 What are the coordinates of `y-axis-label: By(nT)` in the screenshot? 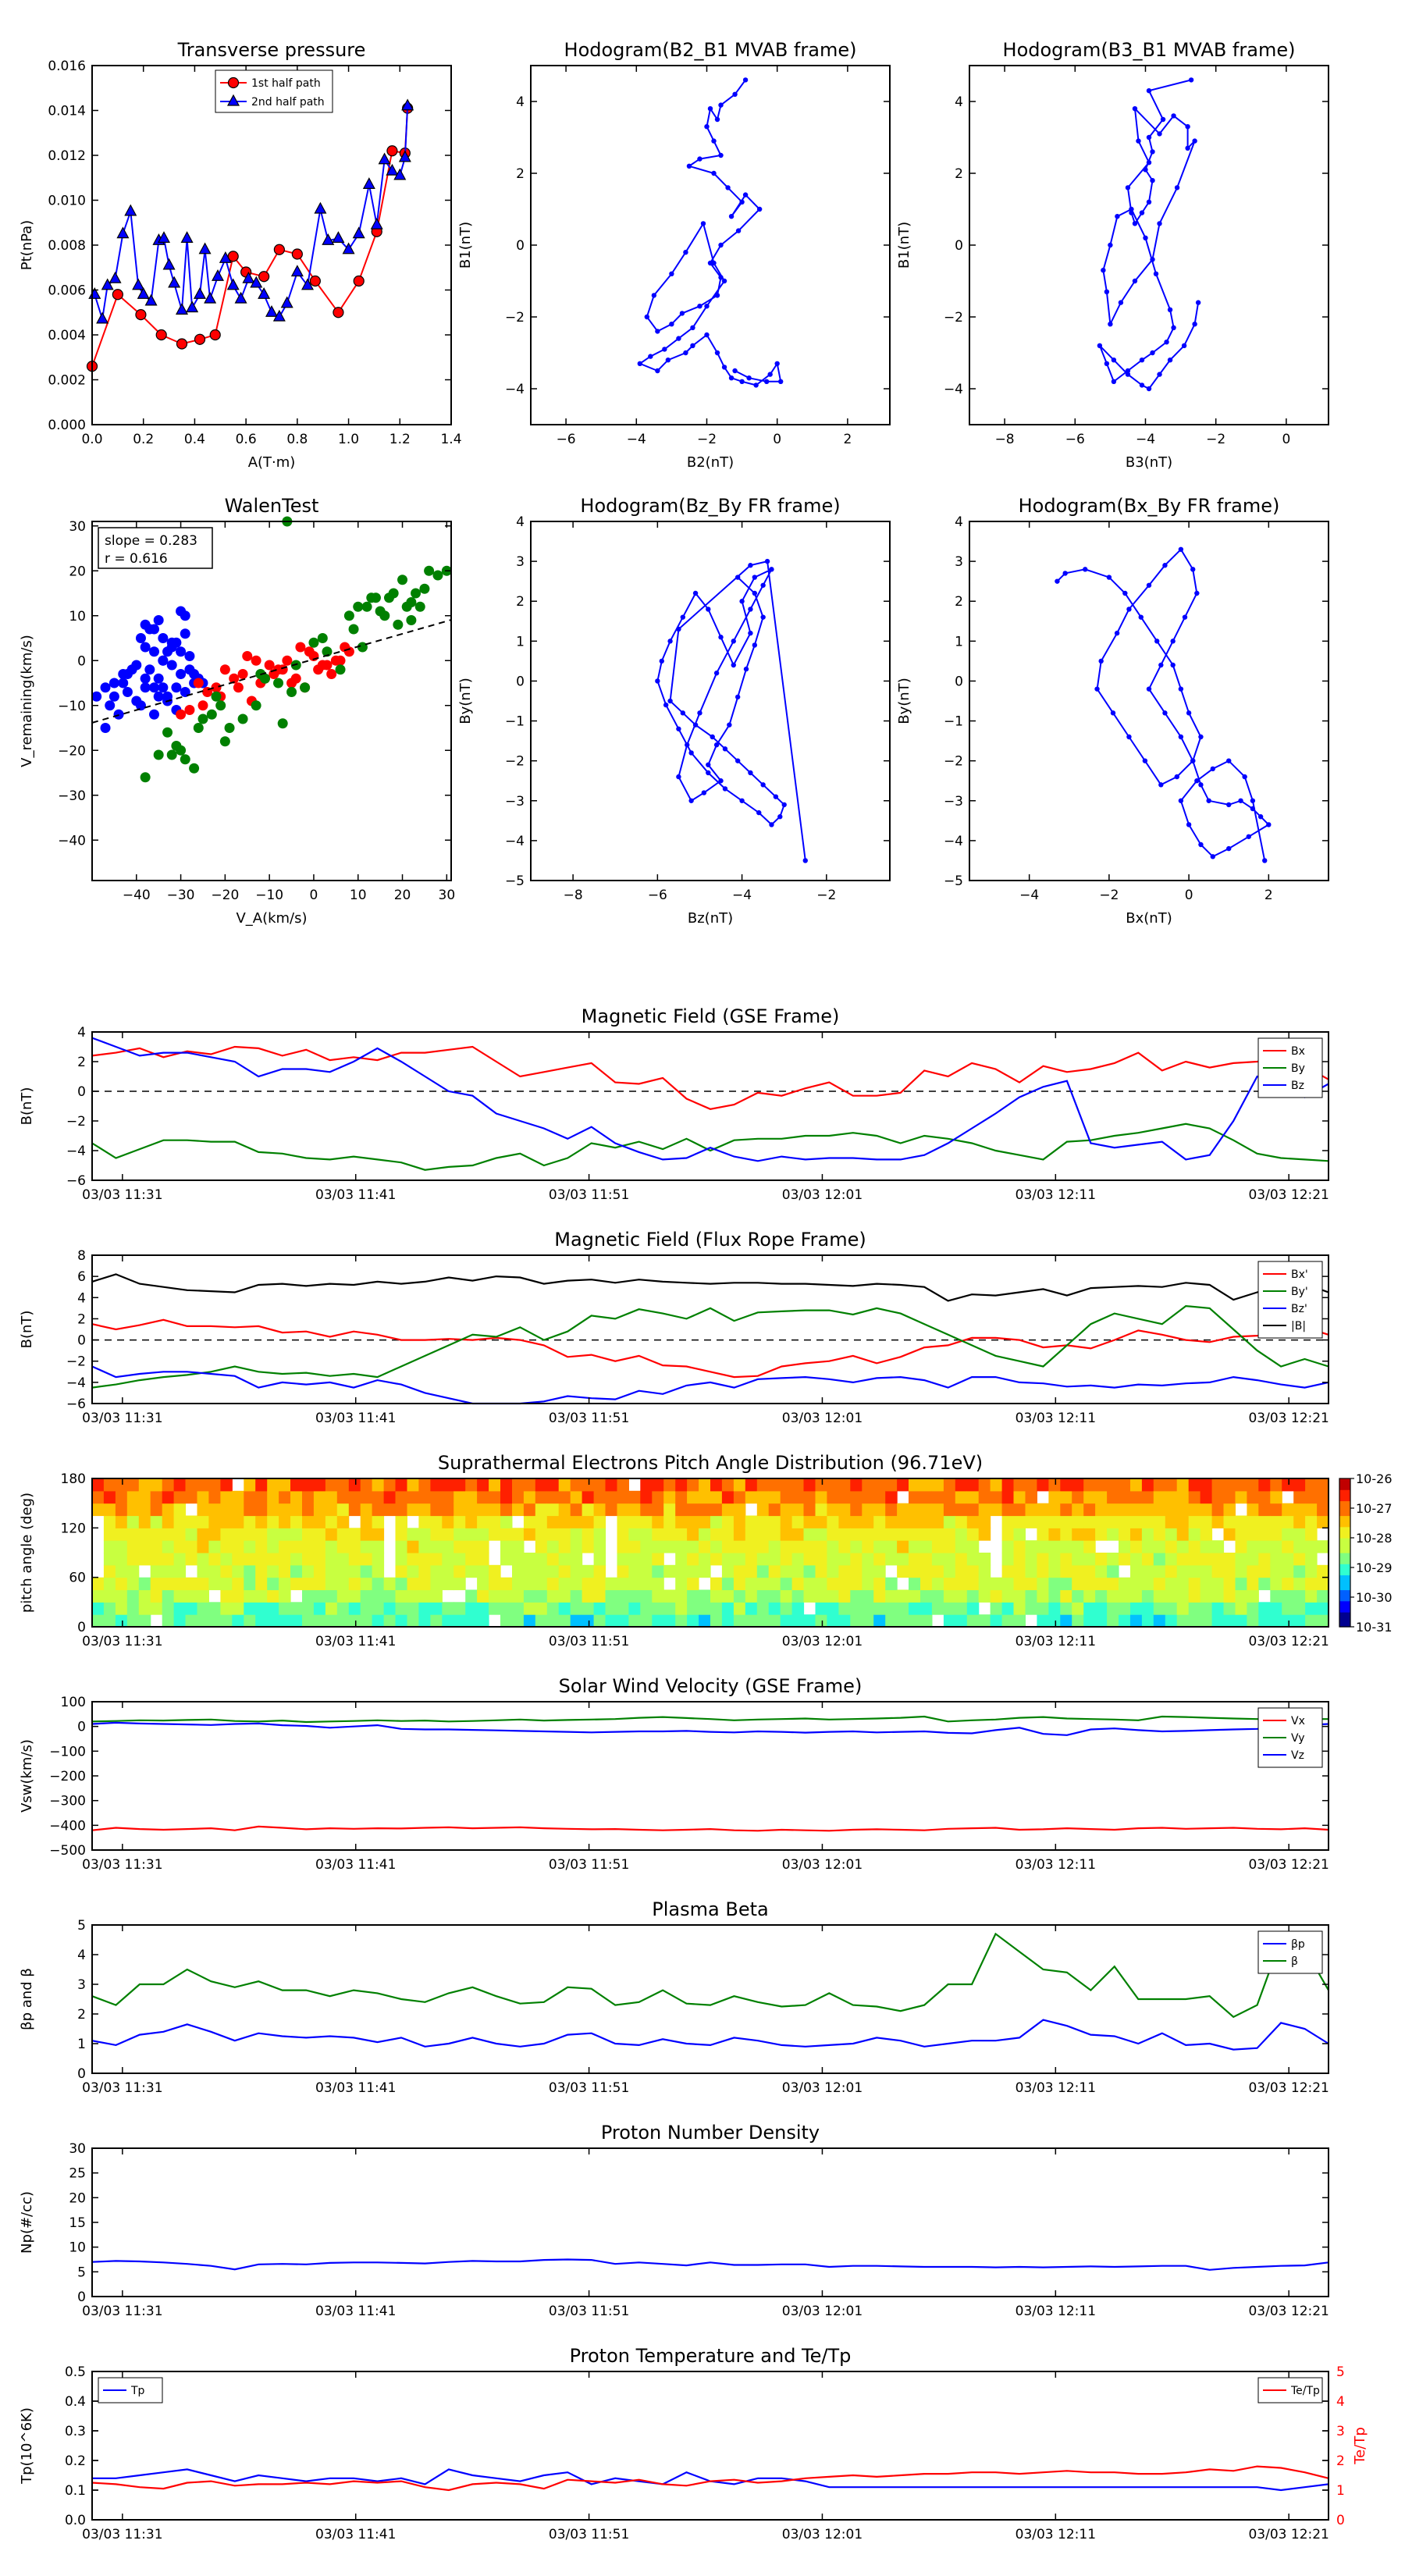 It's located at (904, 701).